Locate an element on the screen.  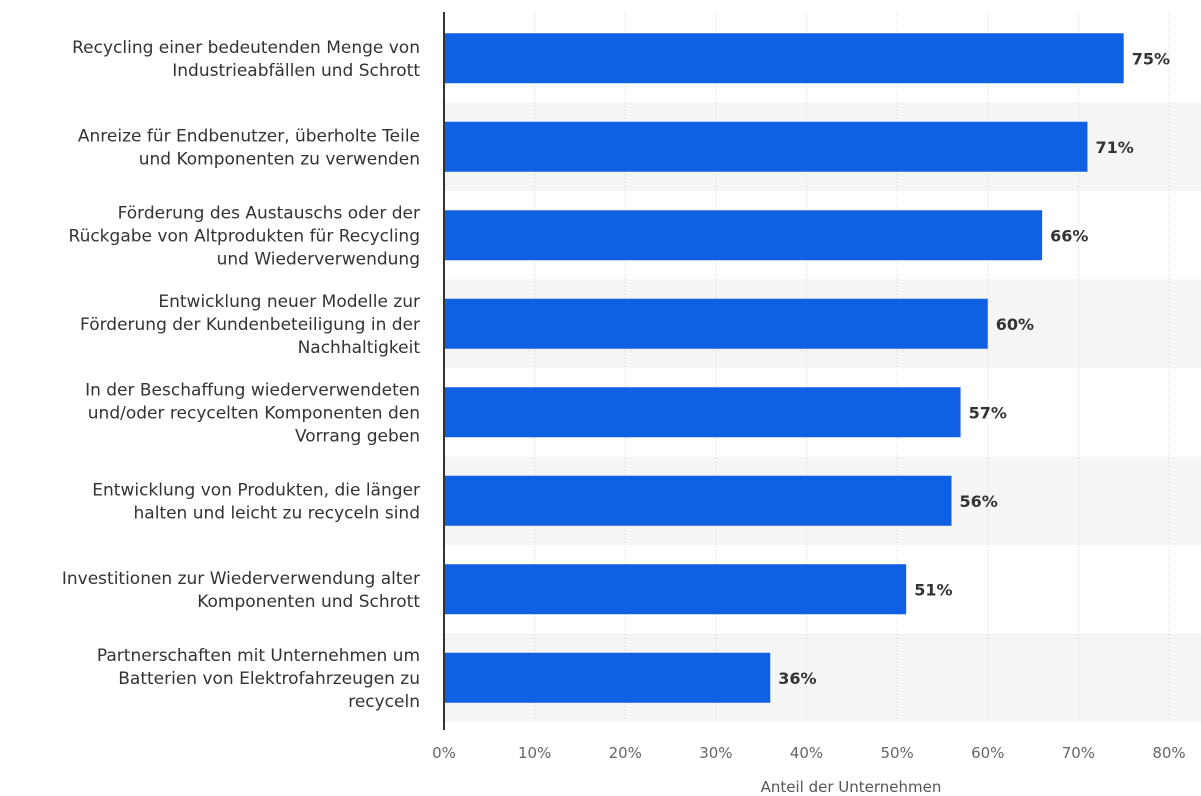
x-tick-label: 50% is located at coordinates (896, 753).